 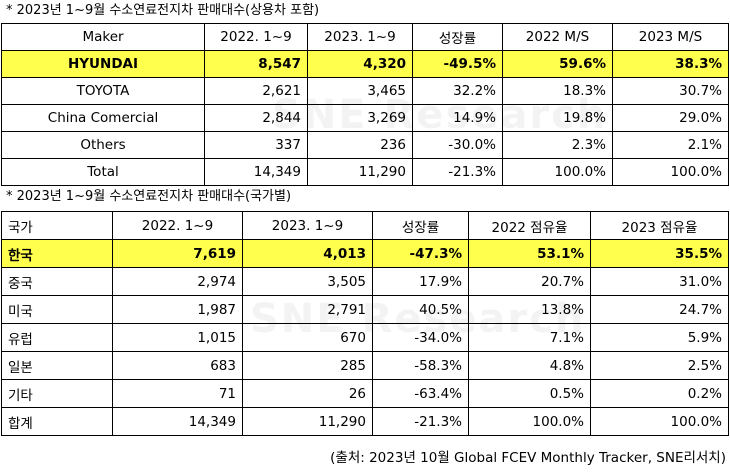 What do you see at coordinates (659, 309) in the screenshot?
I see `value-cell: 24.7%` at bounding box center [659, 309].